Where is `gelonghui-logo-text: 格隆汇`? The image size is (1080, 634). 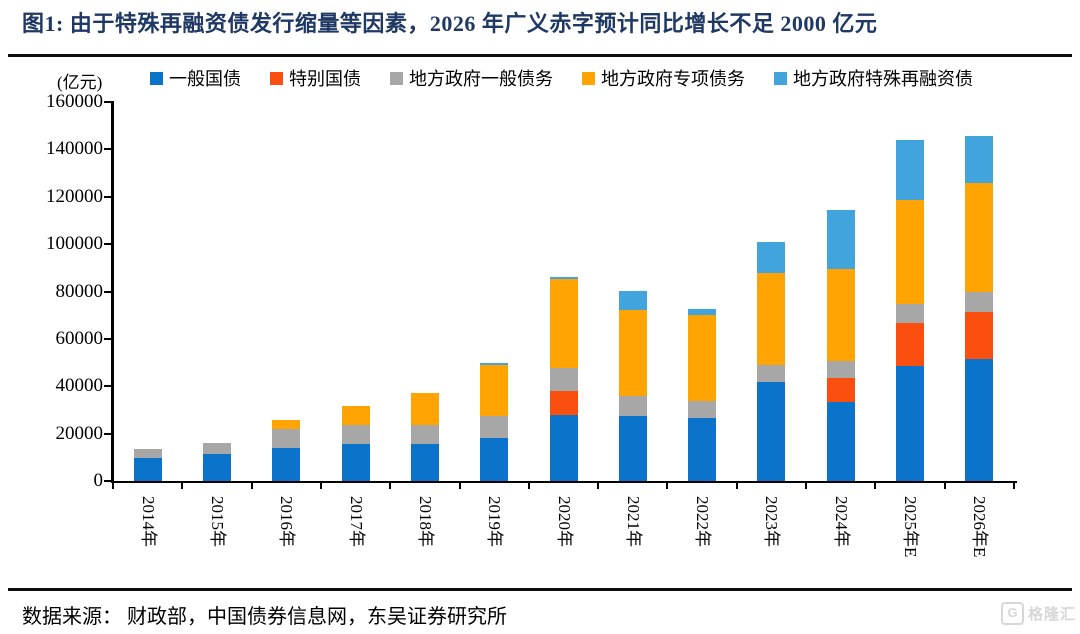 gelonghui-logo-text: 格隆汇 is located at coordinates (1052, 615).